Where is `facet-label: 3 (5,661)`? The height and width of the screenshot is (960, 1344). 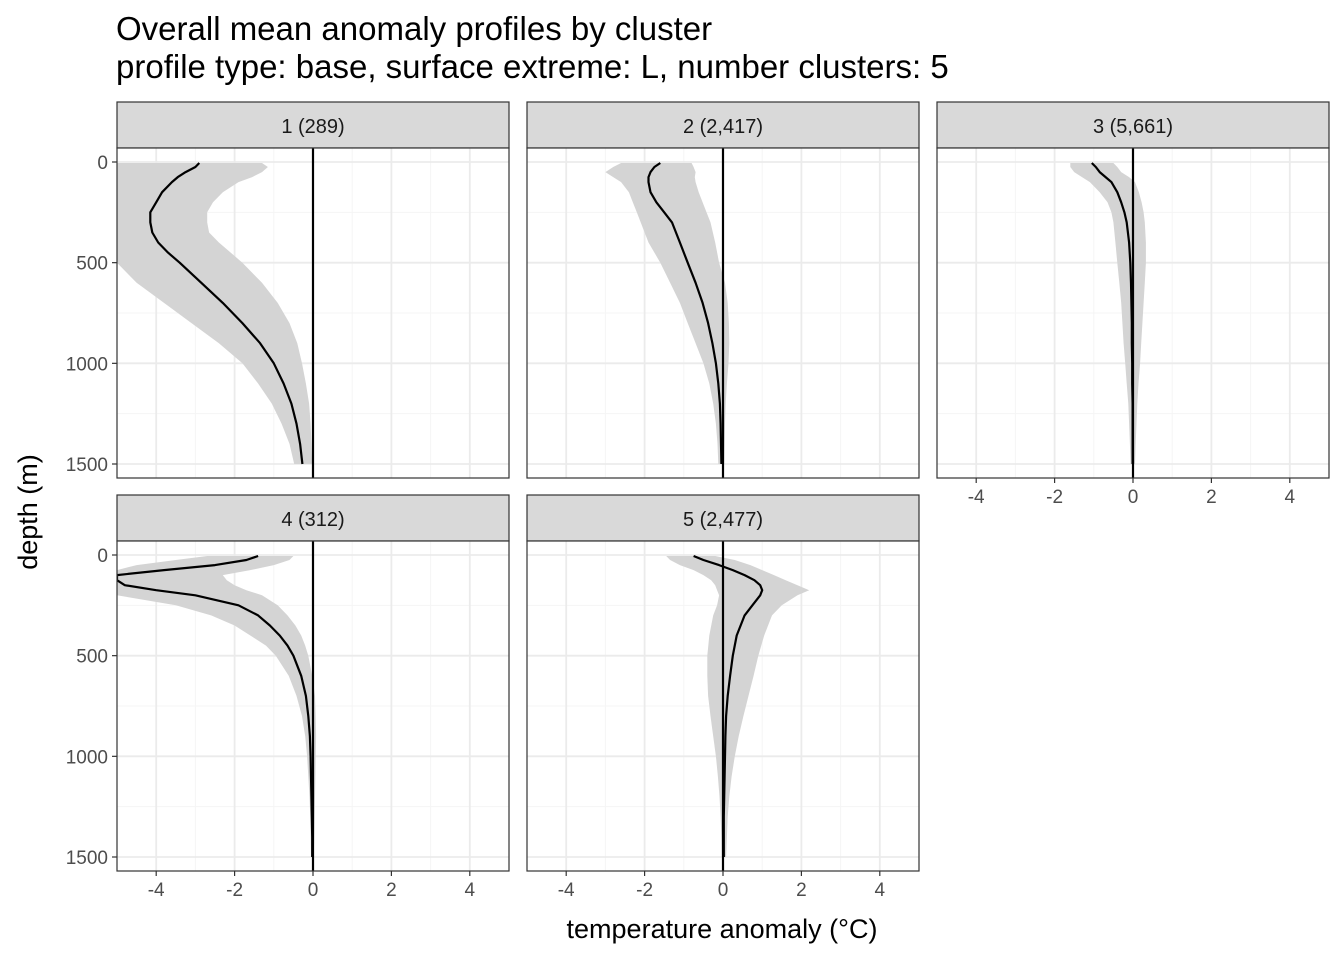
facet-label: 3 (5,661) is located at coordinates (1133, 127).